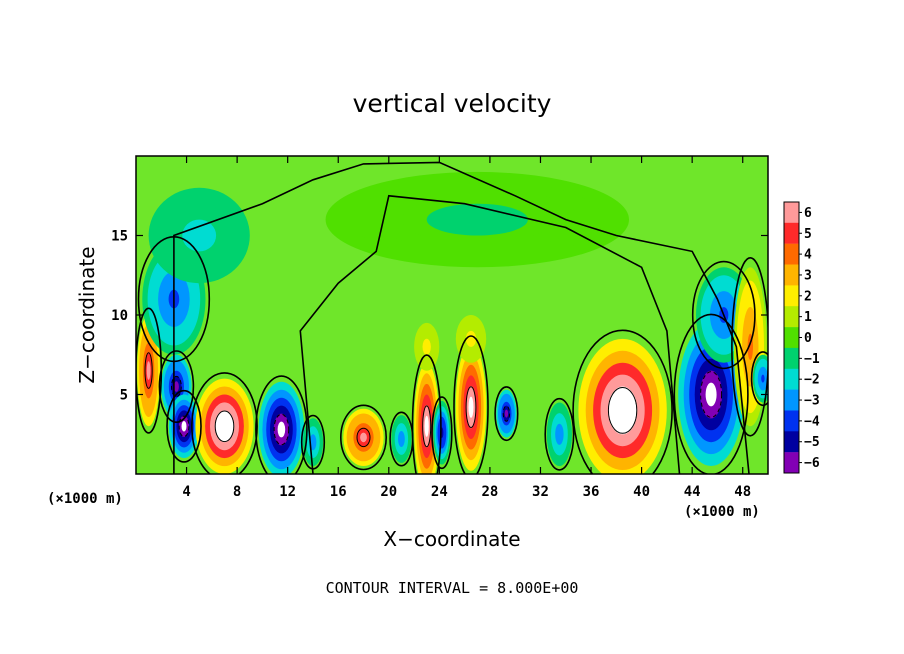 This screenshot has height=654, width=904. Describe the element at coordinates (452, 588) in the screenshot. I see `contour-interval-note: CONTOUR INTERVAL = 8.000E+00` at that location.